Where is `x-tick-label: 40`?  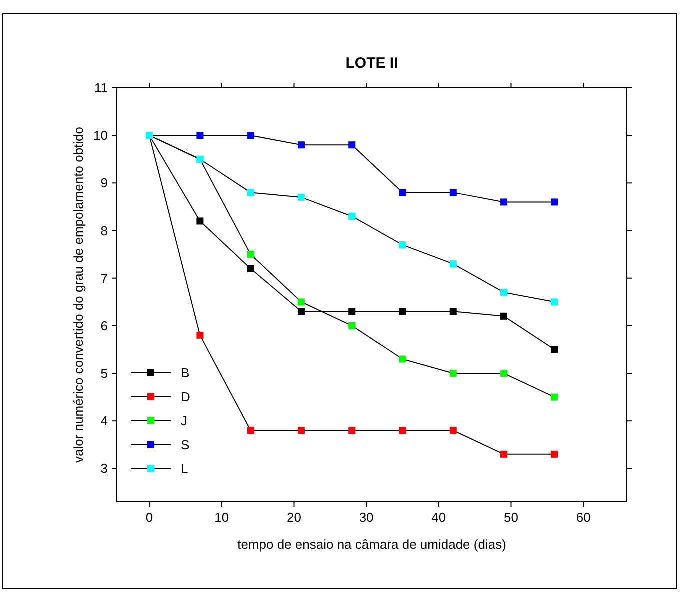 x-tick-label: 40 is located at coordinates (439, 517).